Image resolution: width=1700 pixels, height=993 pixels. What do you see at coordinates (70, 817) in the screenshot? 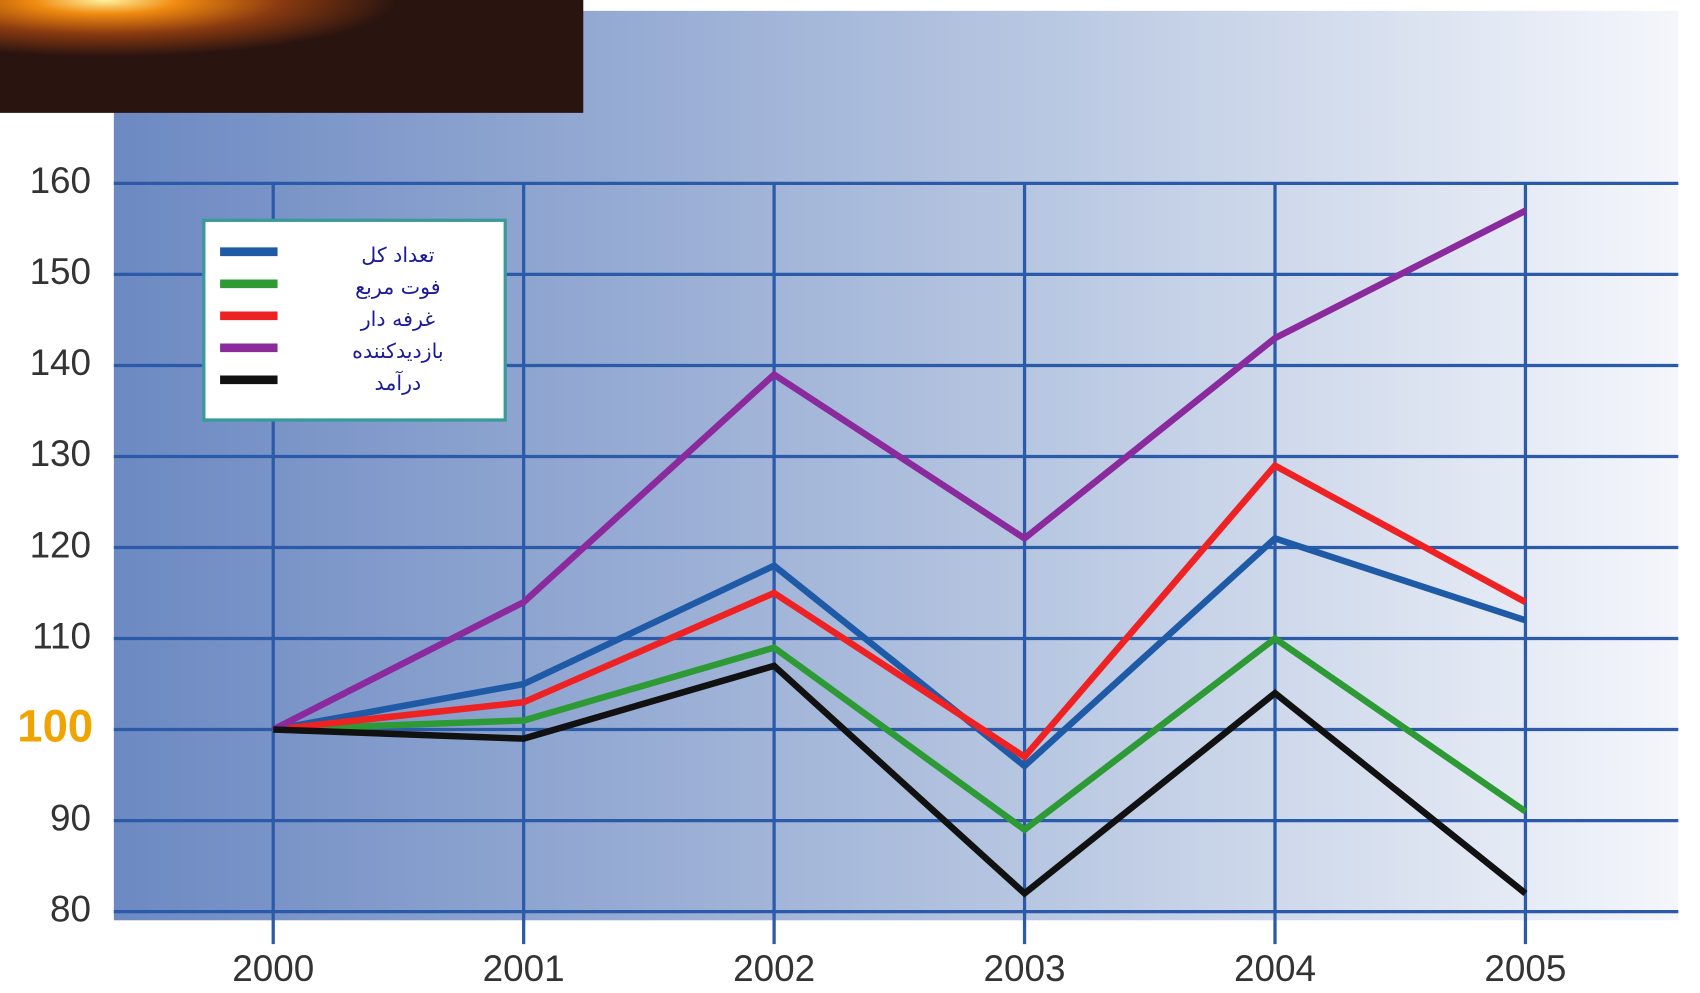
I see `y-tick-label: 90` at bounding box center [70, 817].